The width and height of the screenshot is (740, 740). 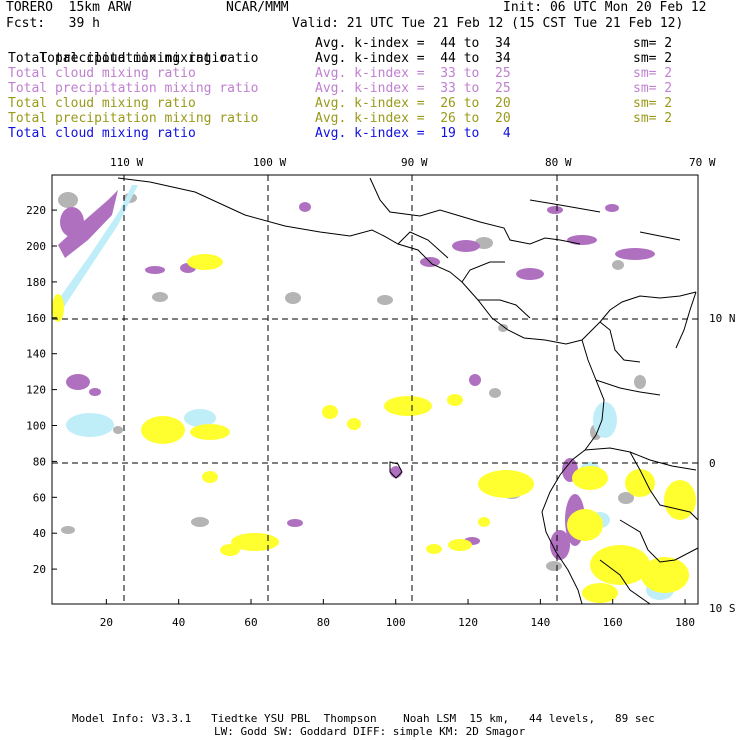 I want to click on forecast-hour: Fcst: 39 h, so click(x=53, y=23).